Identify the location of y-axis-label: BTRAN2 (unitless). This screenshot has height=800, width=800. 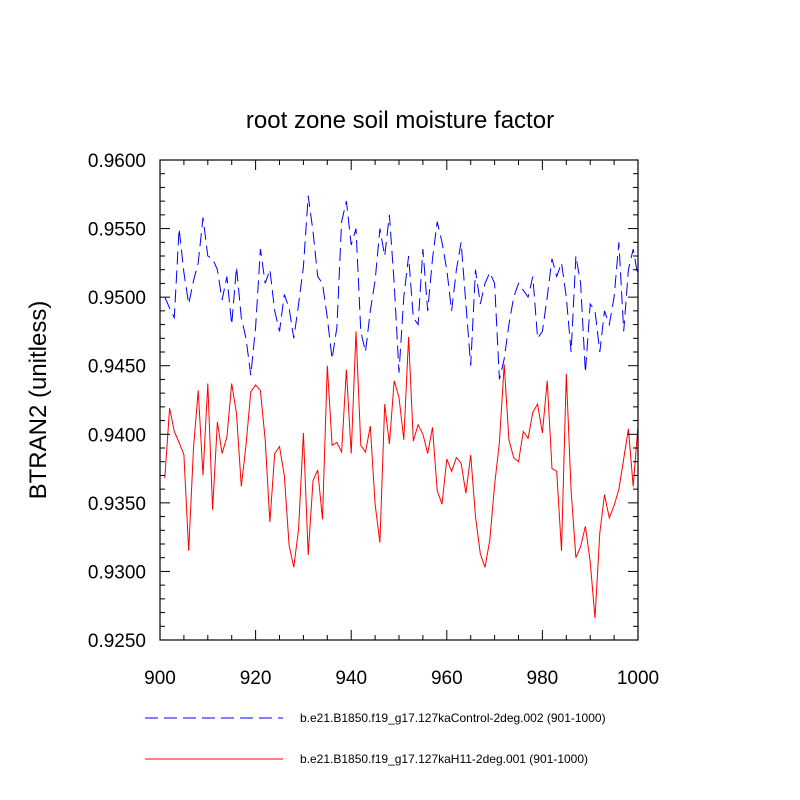
(38, 400).